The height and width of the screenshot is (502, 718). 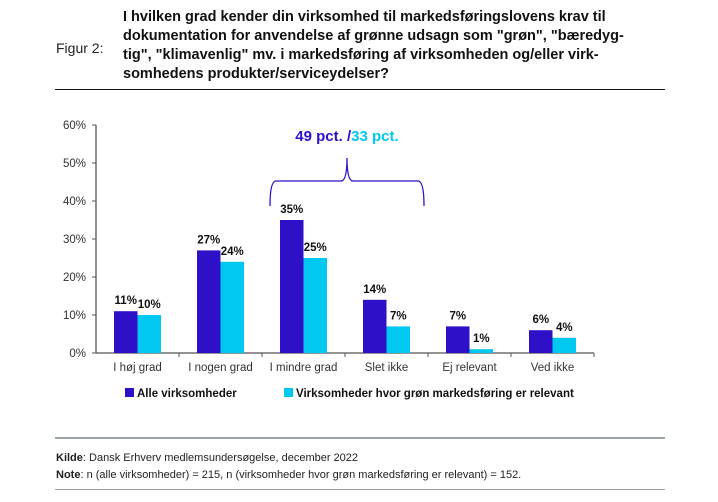 I want to click on annotation-part1: 49 pct. /, so click(x=323, y=136).